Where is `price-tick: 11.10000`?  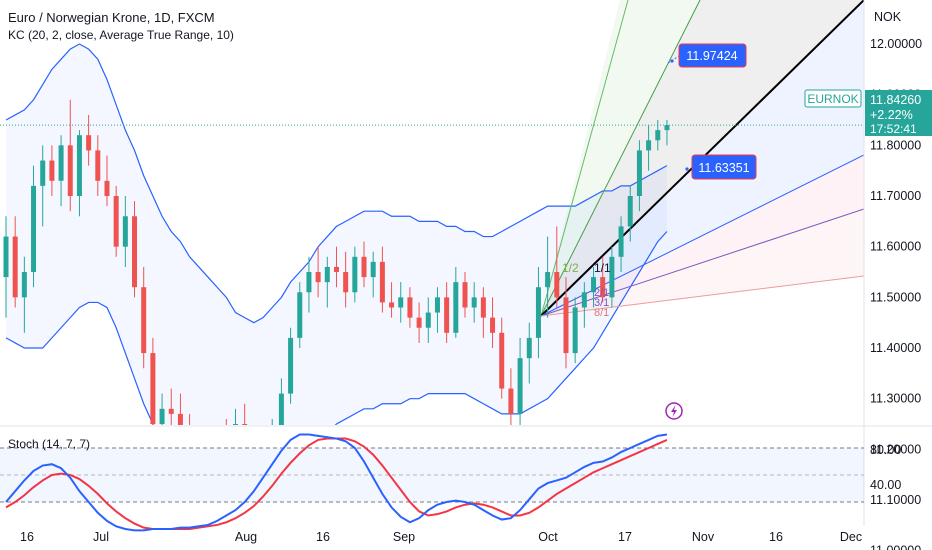 price-tick: 11.10000 is located at coordinates (895, 500).